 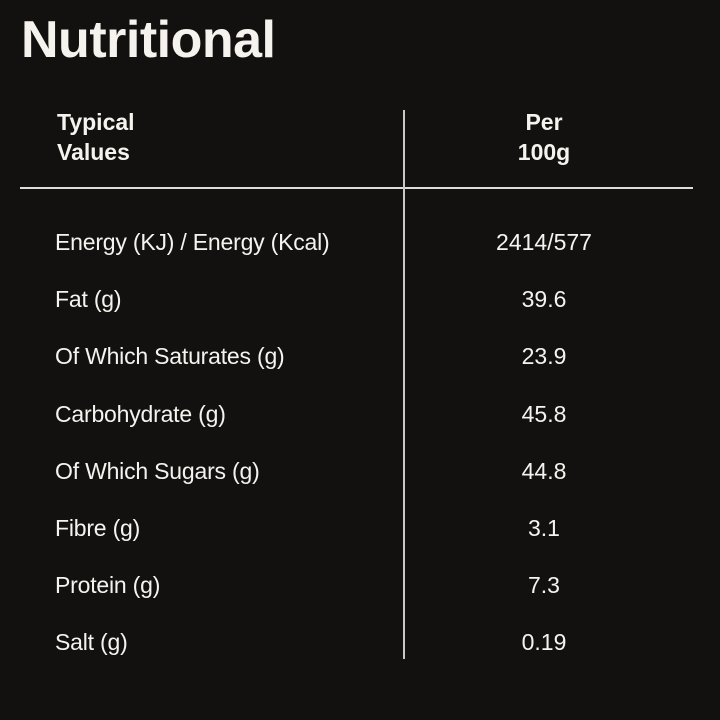 I want to click on table-row: Of Which Sugars (g) 44.8, so click(x=360, y=471).